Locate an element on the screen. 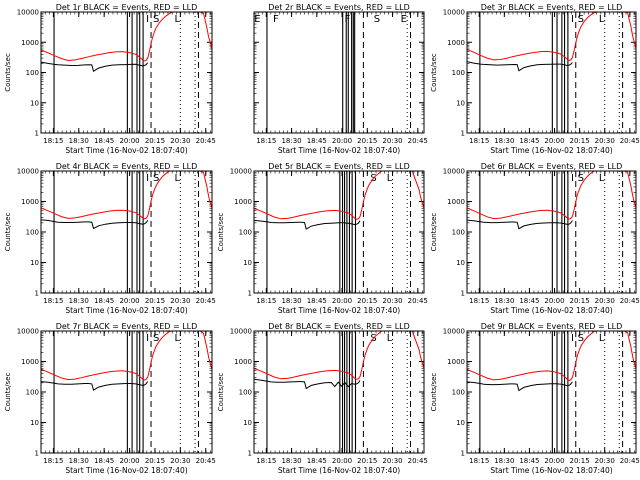 The image size is (640, 480). flag-letter: E is located at coordinates (257, 19).